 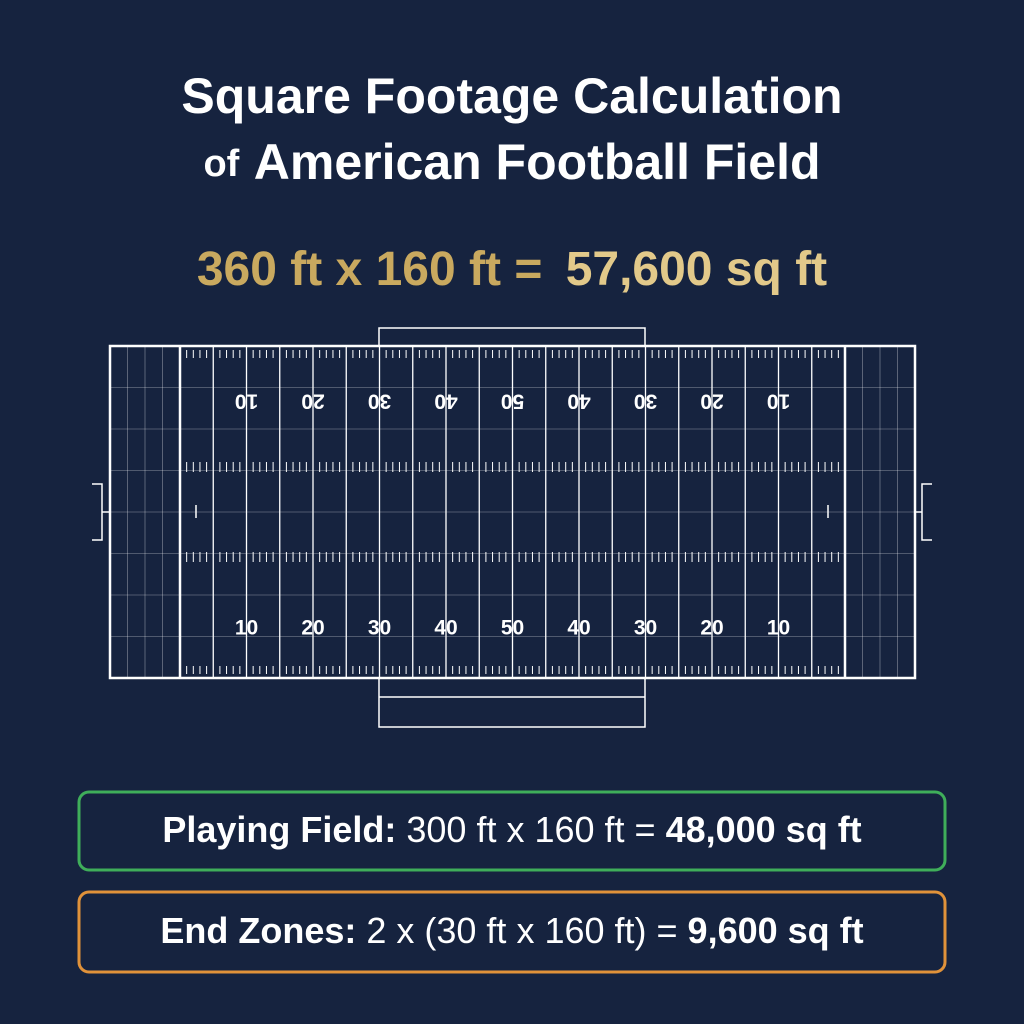 I want to click on box-result: 48,000 sq ft, so click(x=764, y=829).